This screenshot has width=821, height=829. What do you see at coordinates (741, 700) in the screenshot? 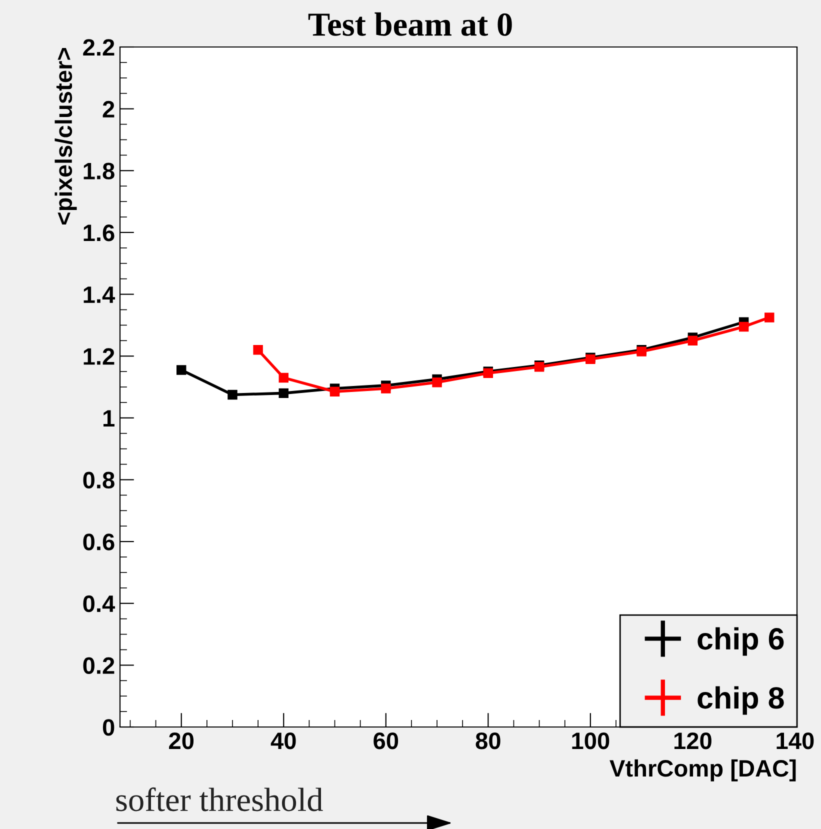
I see `legend-label: chip 8` at bounding box center [741, 700].